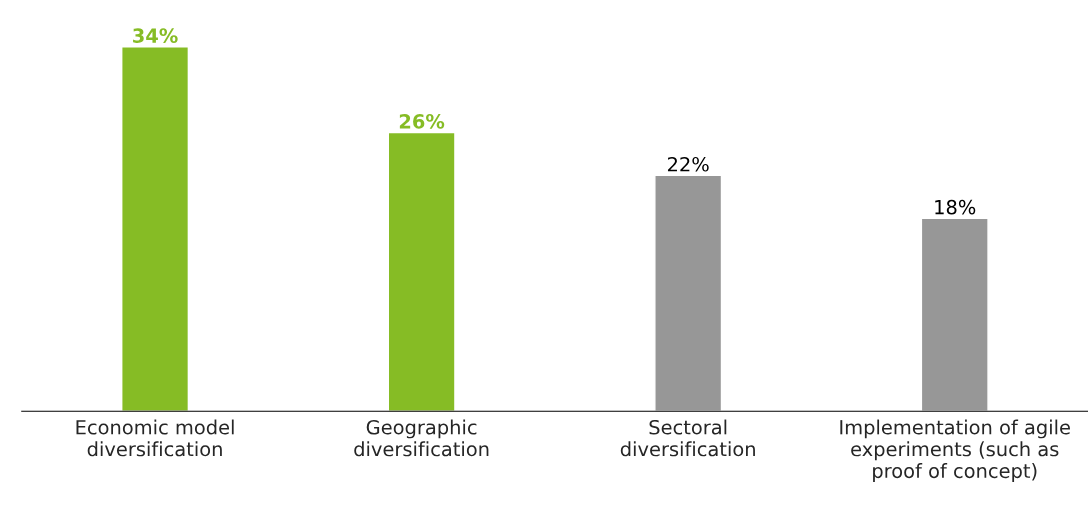 This screenshot has width=1088, height=514. I want to click on x-tick-label: Geographic diversification, so click(421, 438).